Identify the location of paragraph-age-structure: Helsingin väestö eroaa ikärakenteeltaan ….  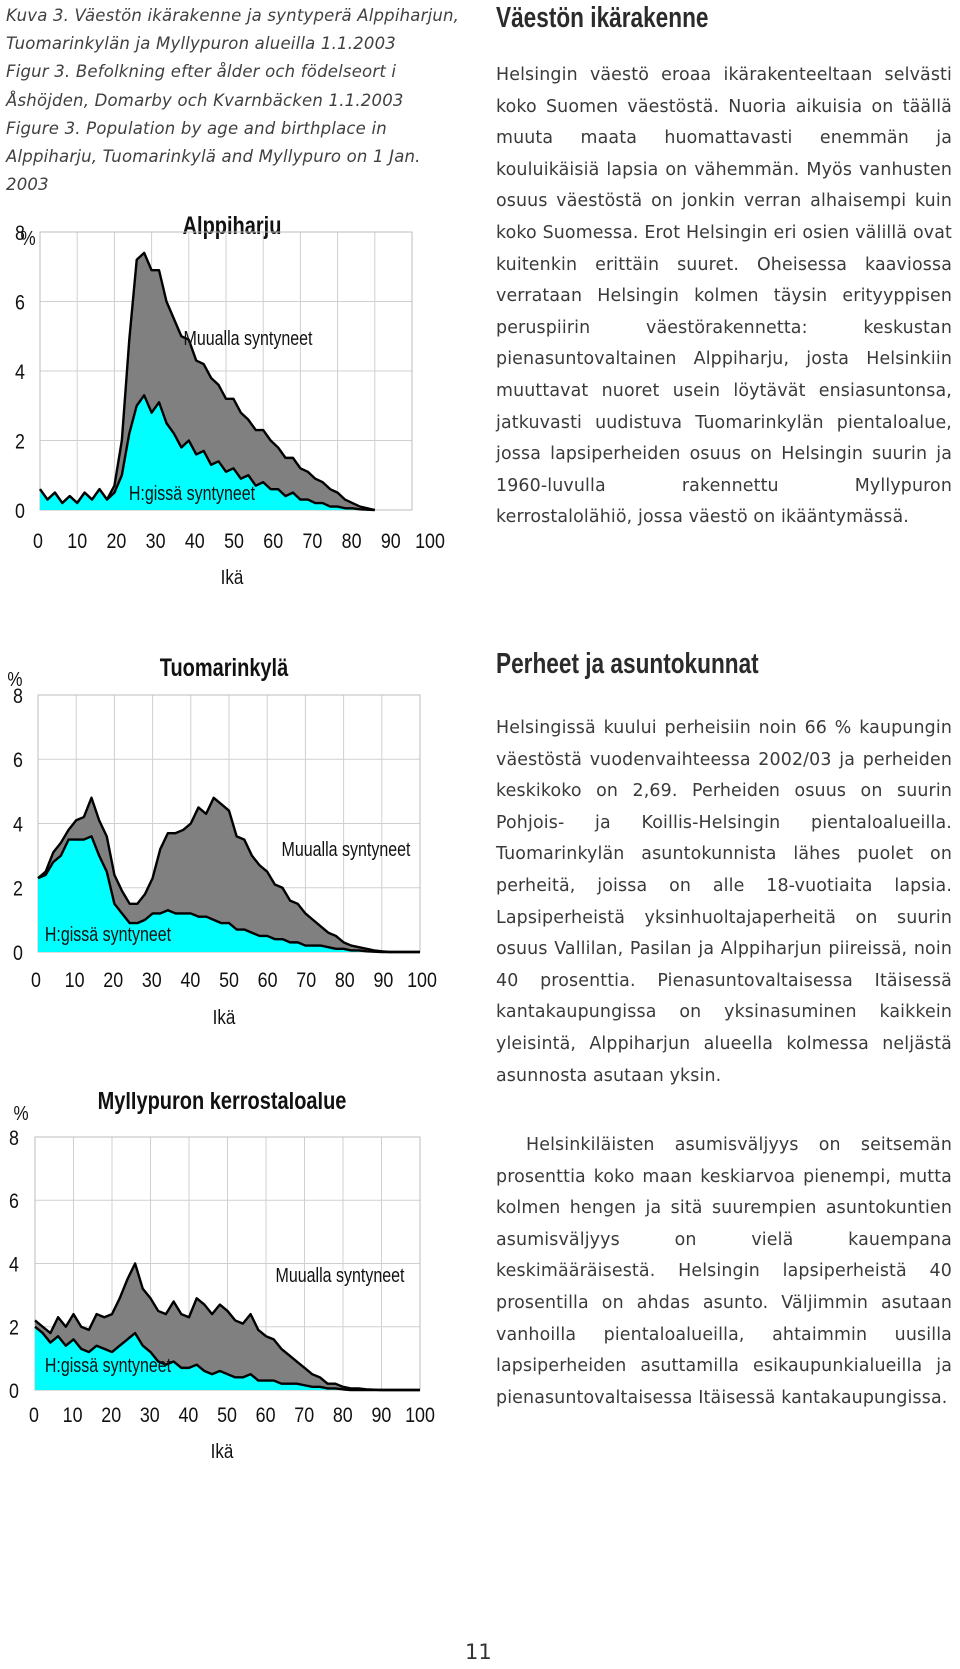
(724, 296).